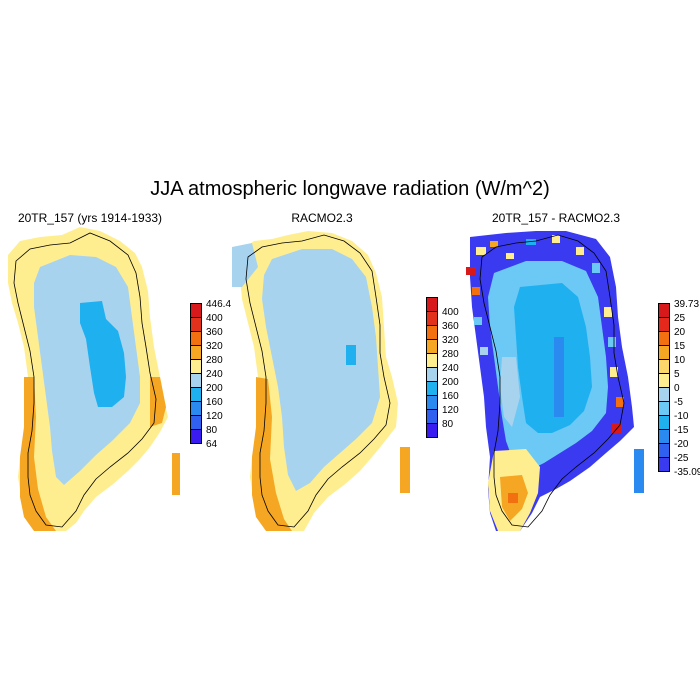 The image size is (700, 700). What do you see at coordinates (351, 355) in the screenshot?
I see `ice-spot` at bounding box center [351, 355].